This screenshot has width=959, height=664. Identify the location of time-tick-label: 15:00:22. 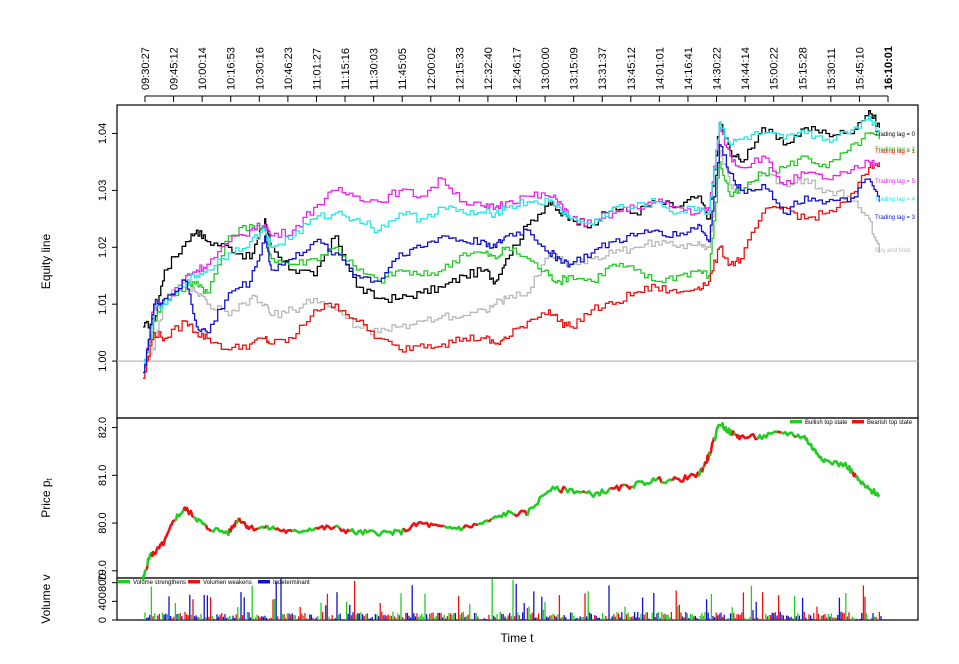
(775, 68).